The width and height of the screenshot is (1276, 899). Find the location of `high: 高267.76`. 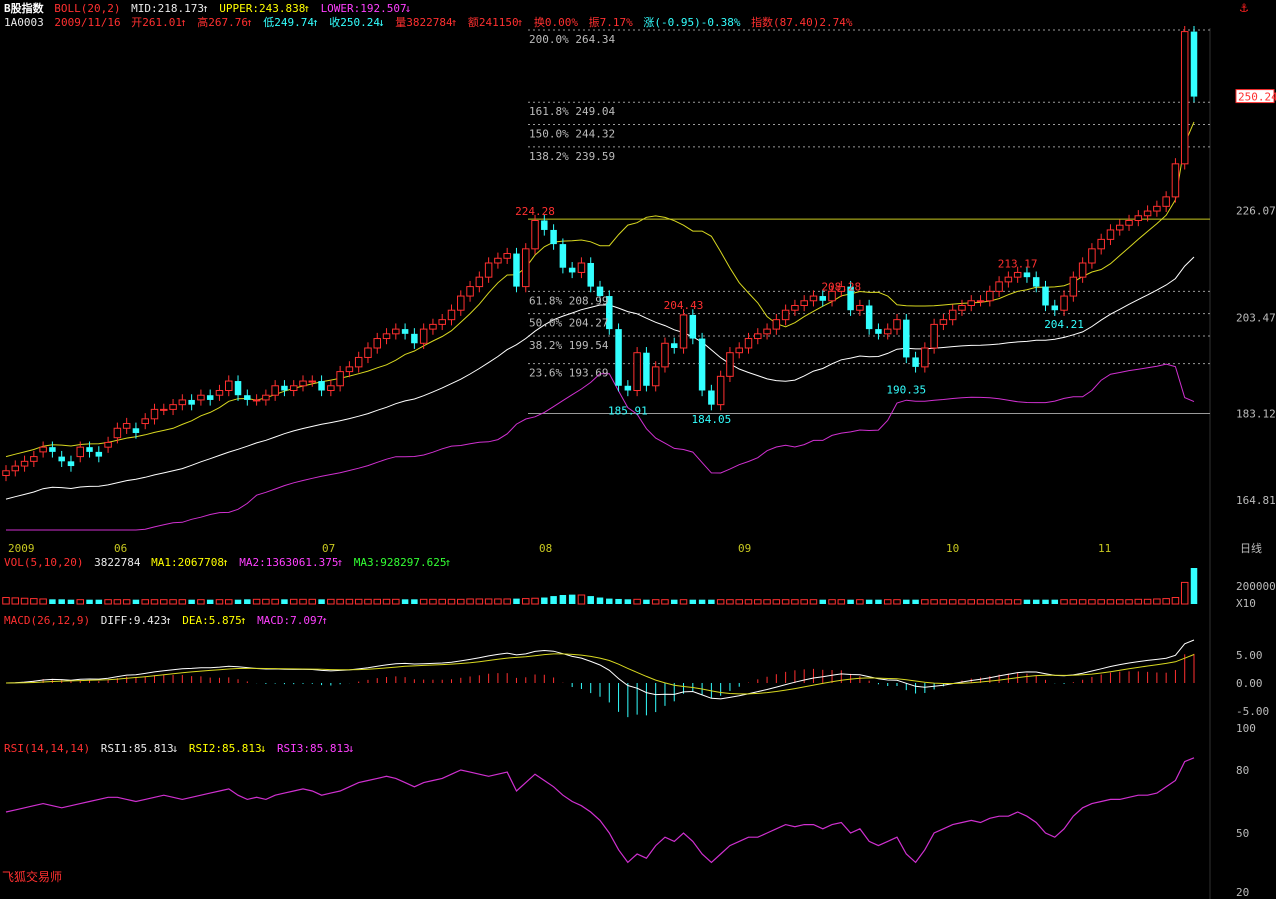

high: 高267.76 is located at coordinates (222, 22).